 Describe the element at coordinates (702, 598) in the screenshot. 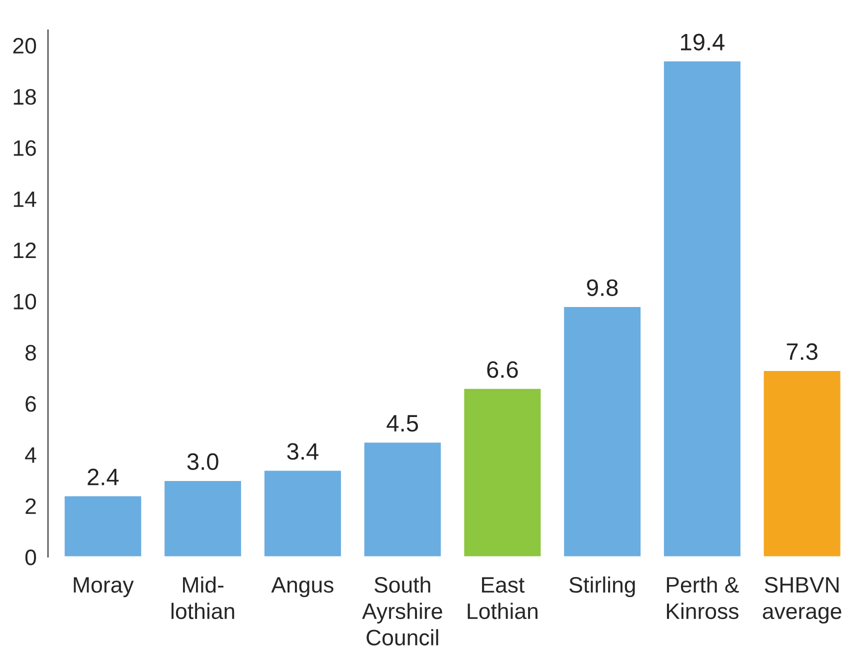

I see `x-tick-label: Perth & Kinross` at that location.